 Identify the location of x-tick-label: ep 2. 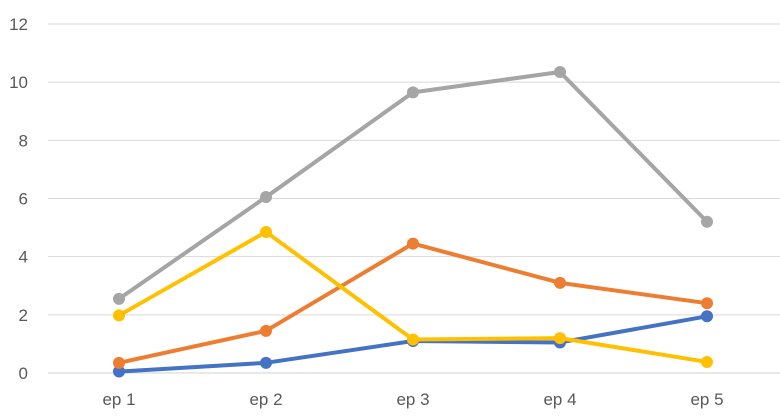
(265, 399).